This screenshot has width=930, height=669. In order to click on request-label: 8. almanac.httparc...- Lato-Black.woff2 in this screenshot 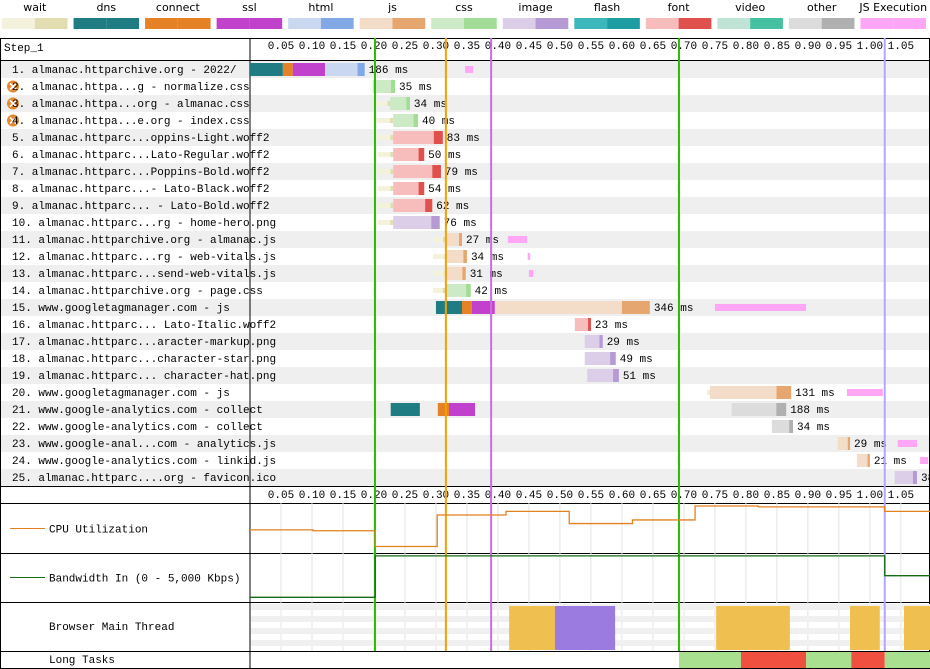, I will do `click(140, 190)`.